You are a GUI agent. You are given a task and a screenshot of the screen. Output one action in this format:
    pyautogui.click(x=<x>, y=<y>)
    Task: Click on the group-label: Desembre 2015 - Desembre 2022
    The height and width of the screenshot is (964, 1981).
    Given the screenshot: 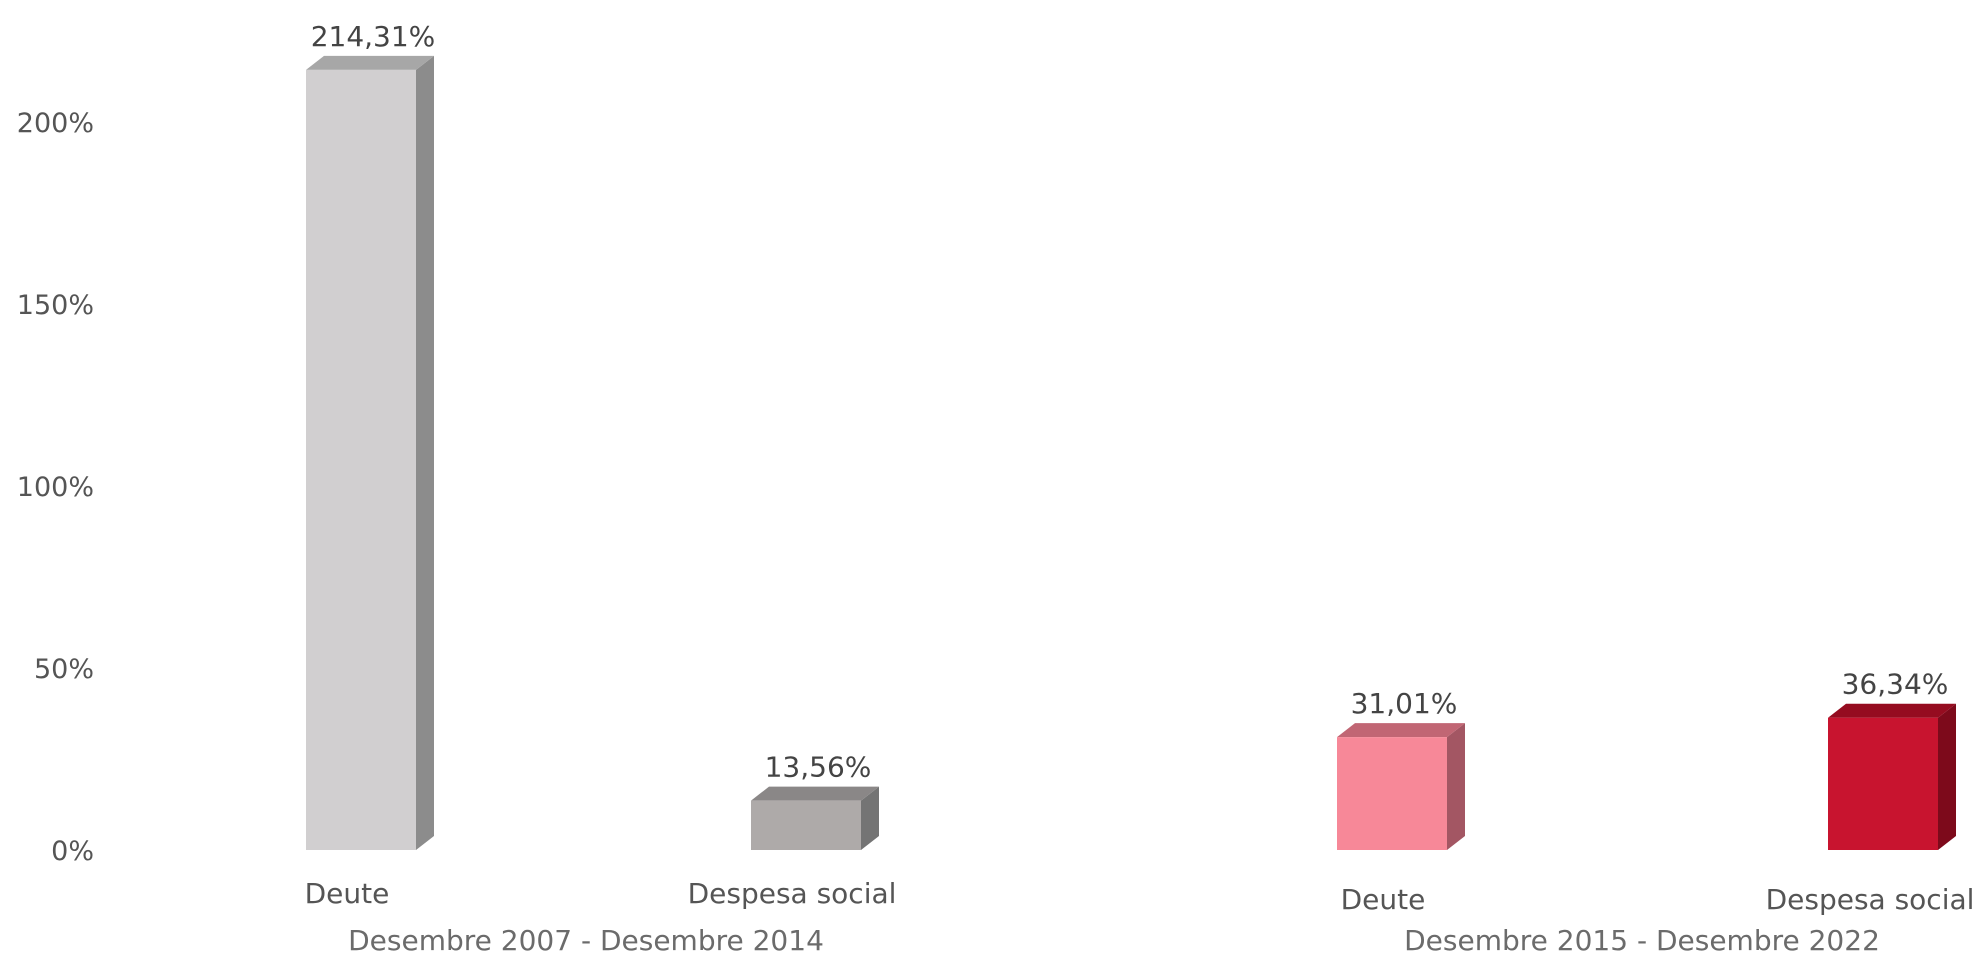 What is the action you would take?
    pyautogui.click(x=1642, y=940)
    